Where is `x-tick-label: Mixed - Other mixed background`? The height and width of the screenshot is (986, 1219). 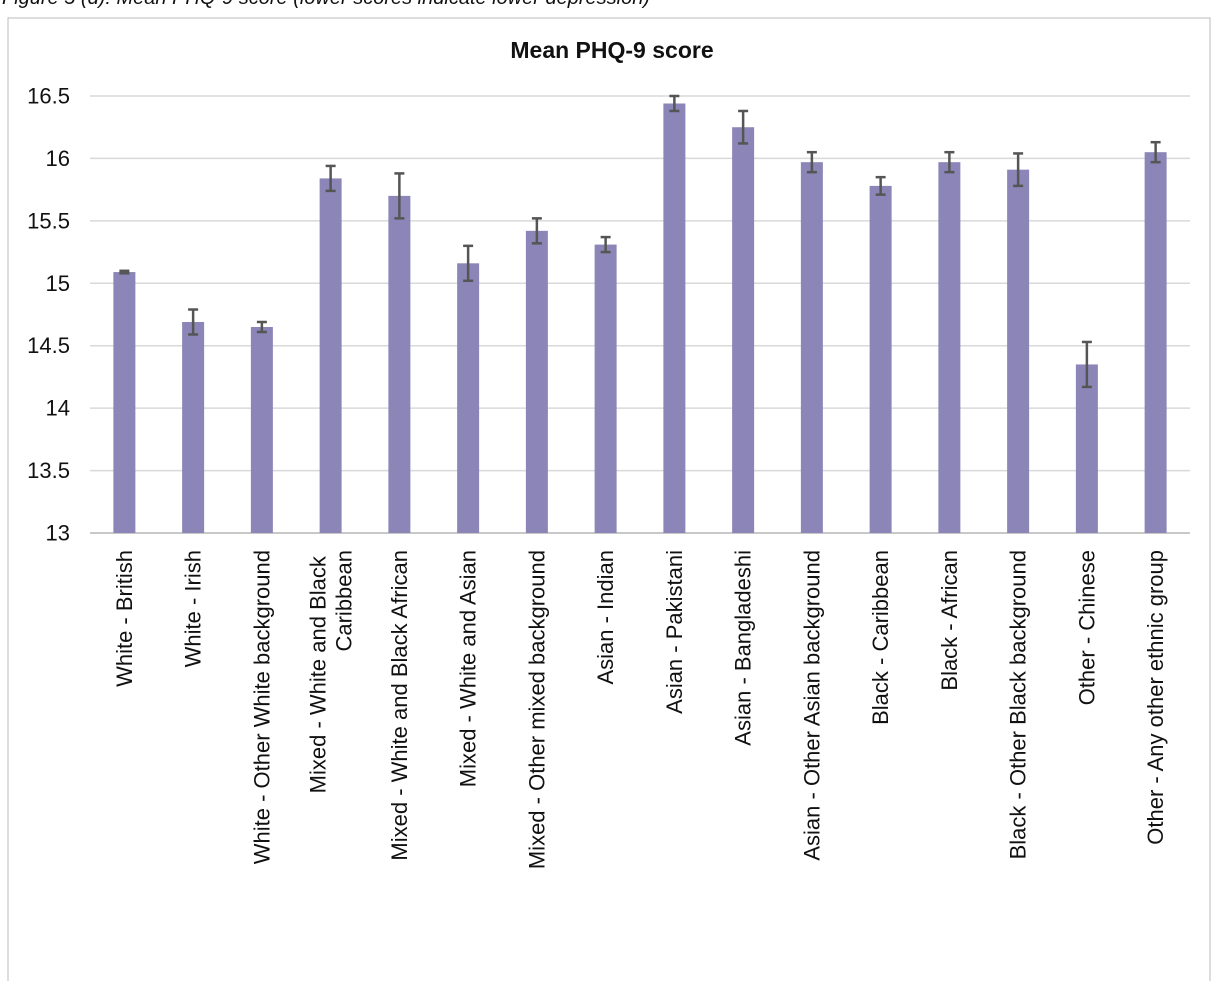
x-tick-label: Mixed - Other mixed background is located at coordinates (536, 709).